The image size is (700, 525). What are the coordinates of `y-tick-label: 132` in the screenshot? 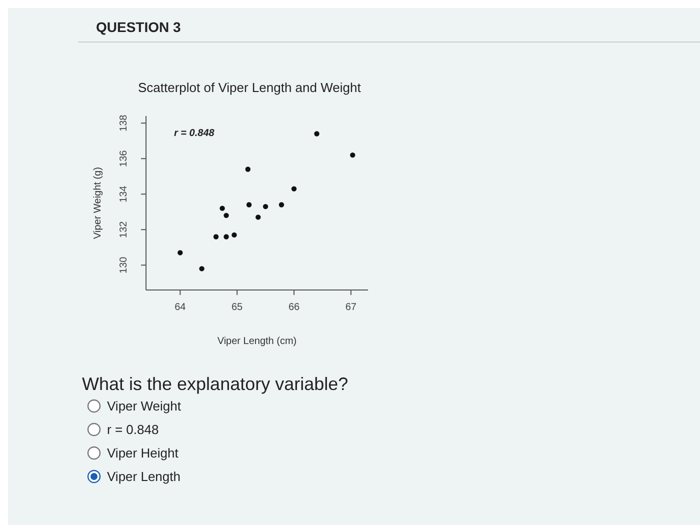 It's located at (124, 229).